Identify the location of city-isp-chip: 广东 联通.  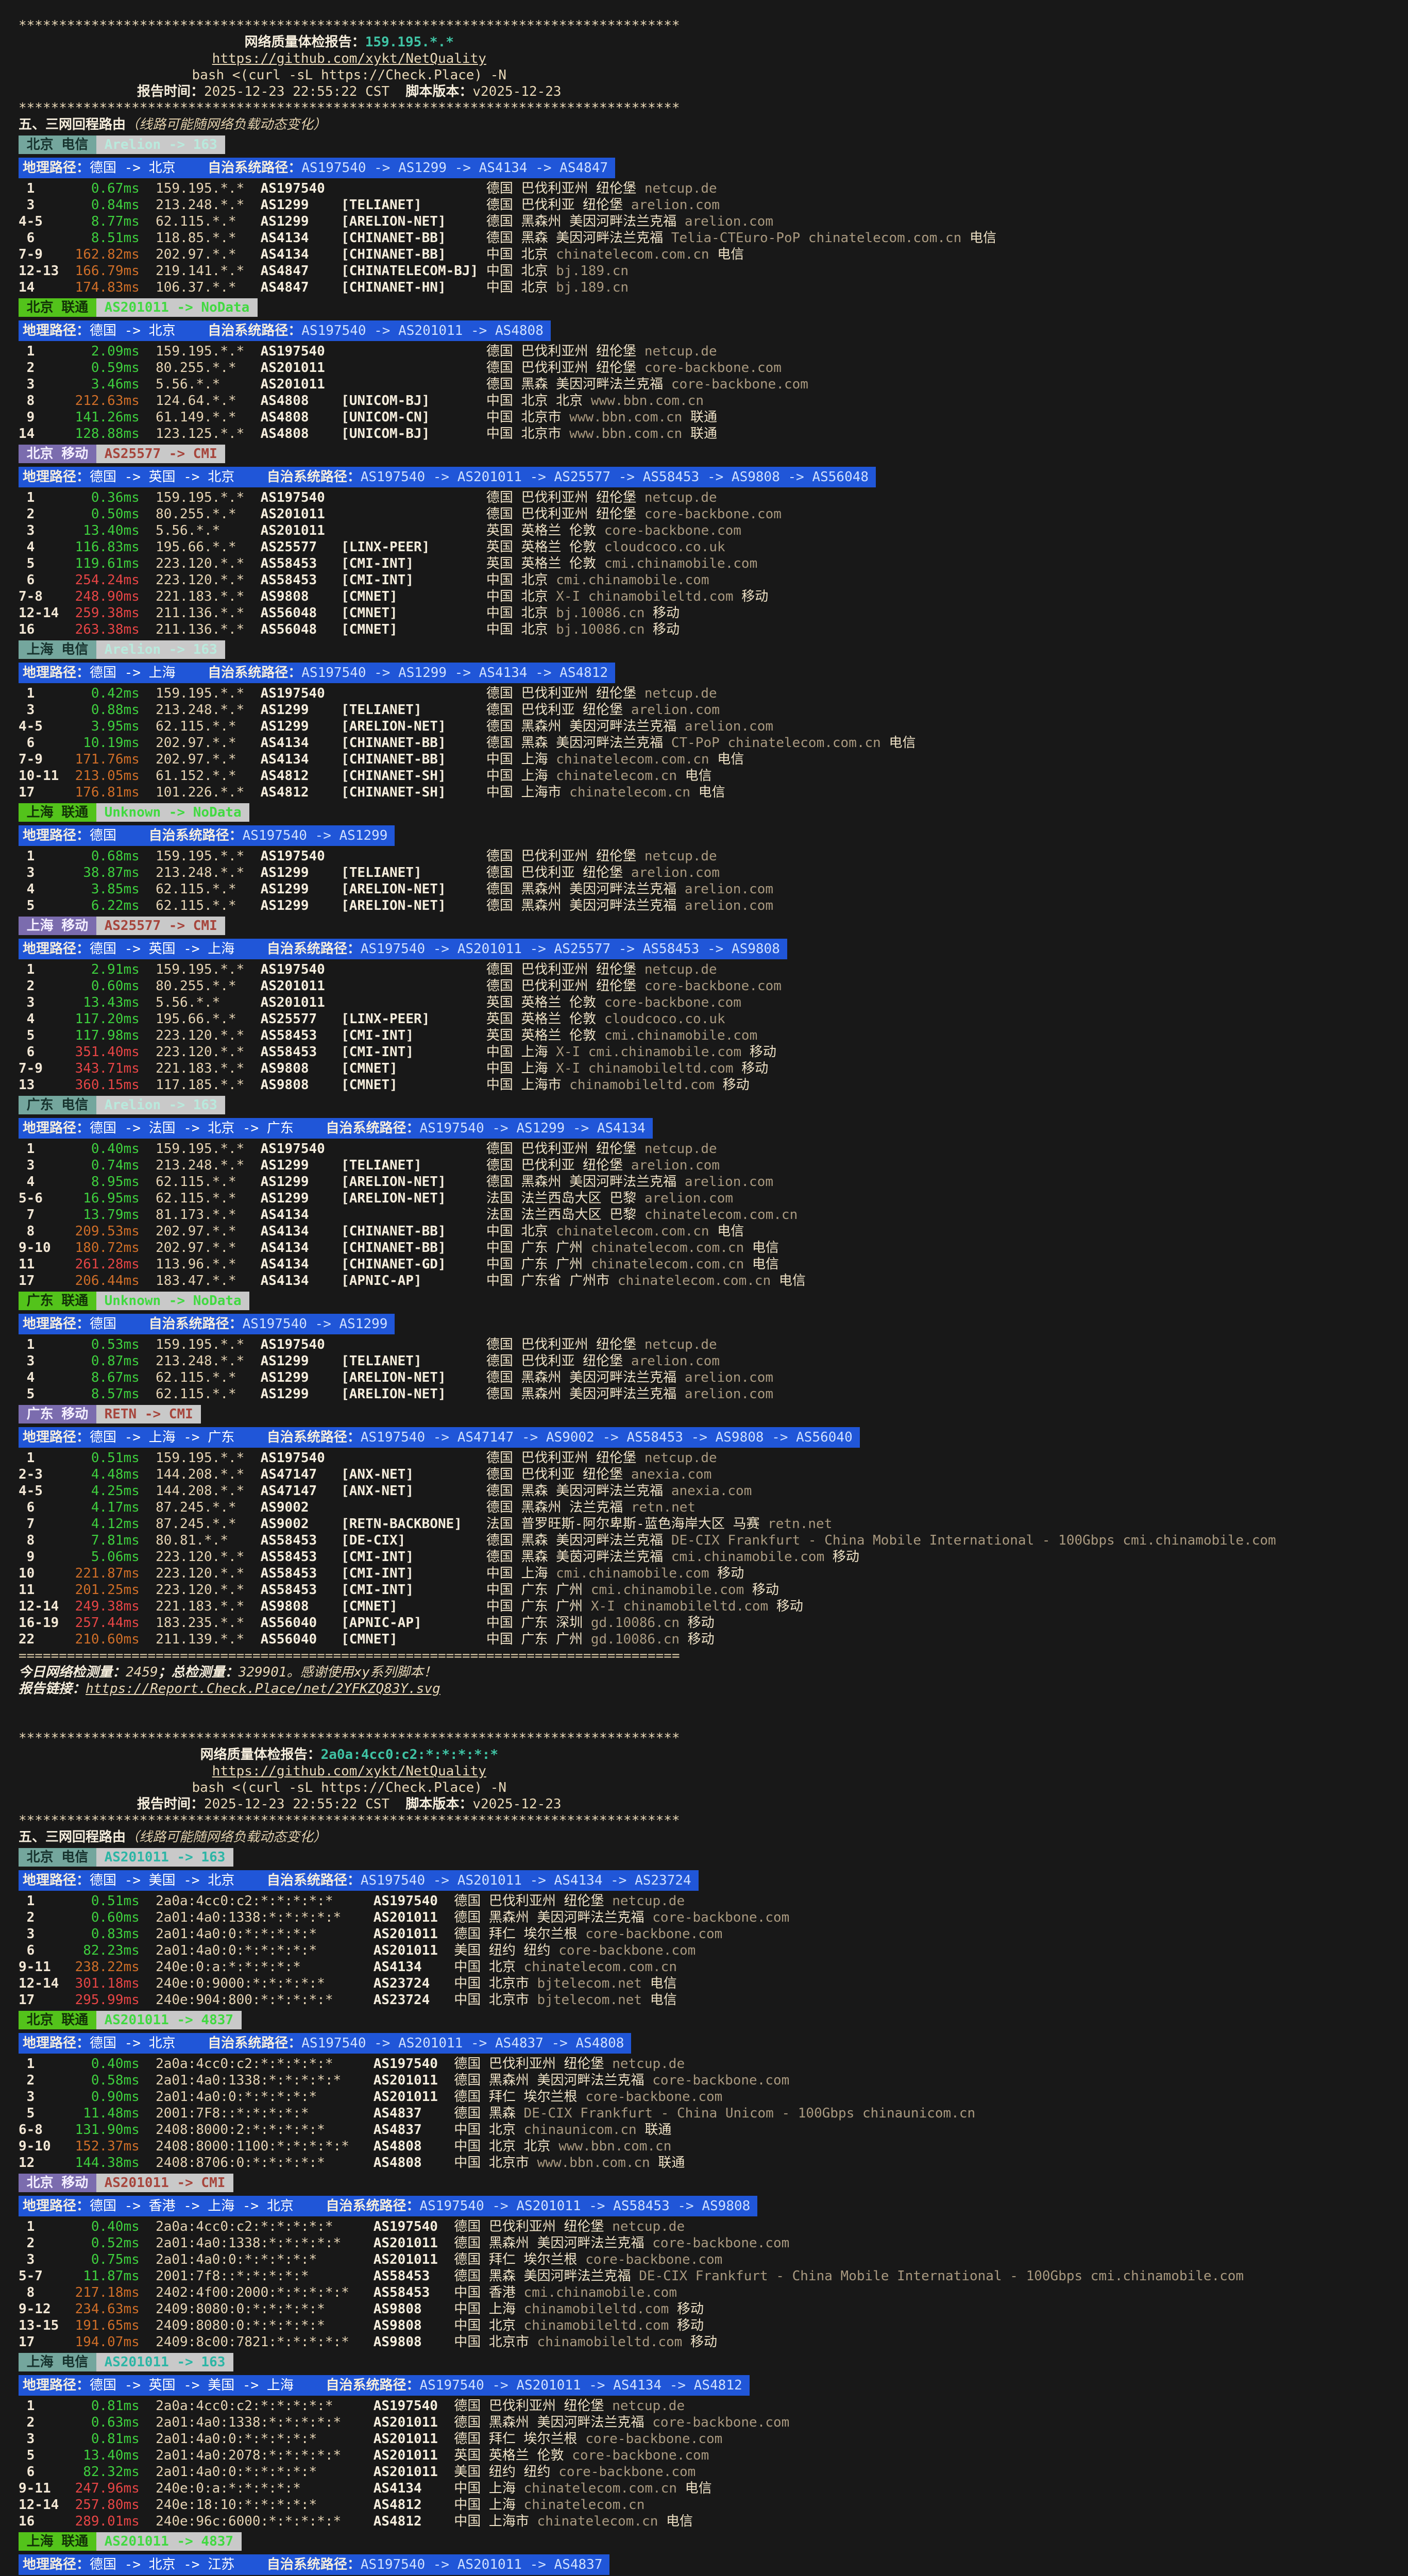
(57, 1301).